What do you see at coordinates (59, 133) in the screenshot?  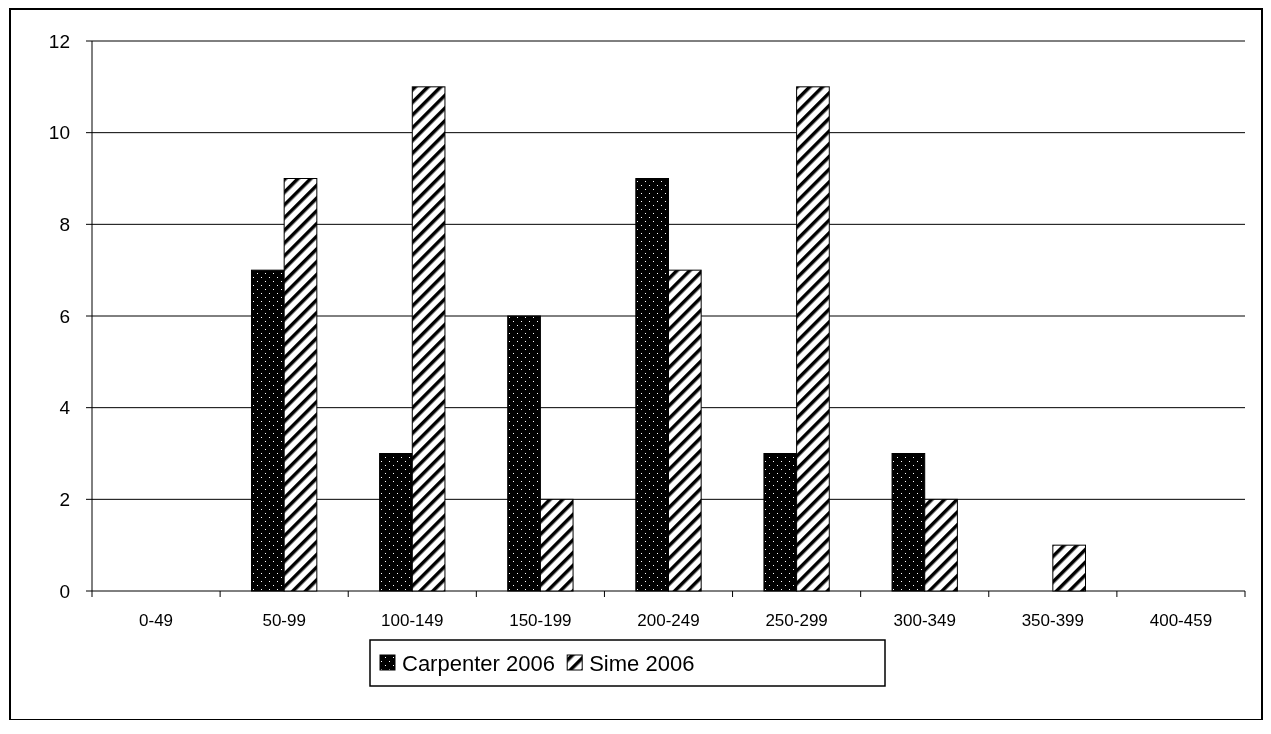 I see `y-tick-label: 10` at bounding box center [59, 133].